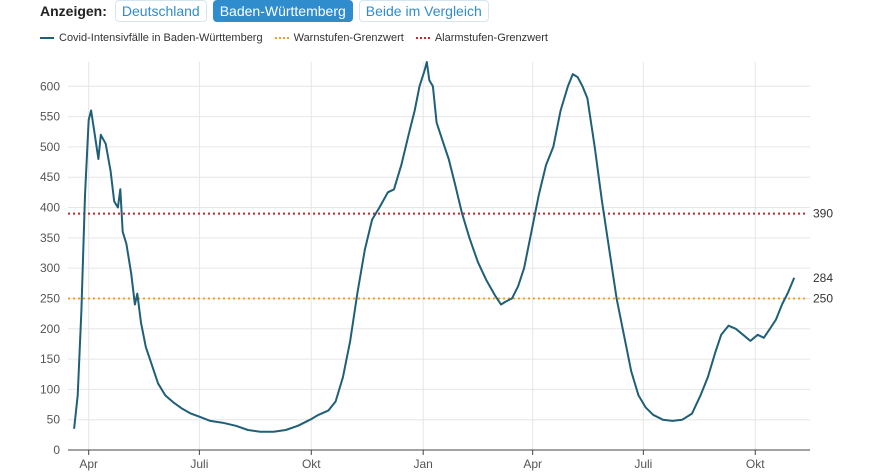 Image resolution: width=886 pixels, height=472 pixels. I want to click on x-tick-label: Jan, so click(423, 464).